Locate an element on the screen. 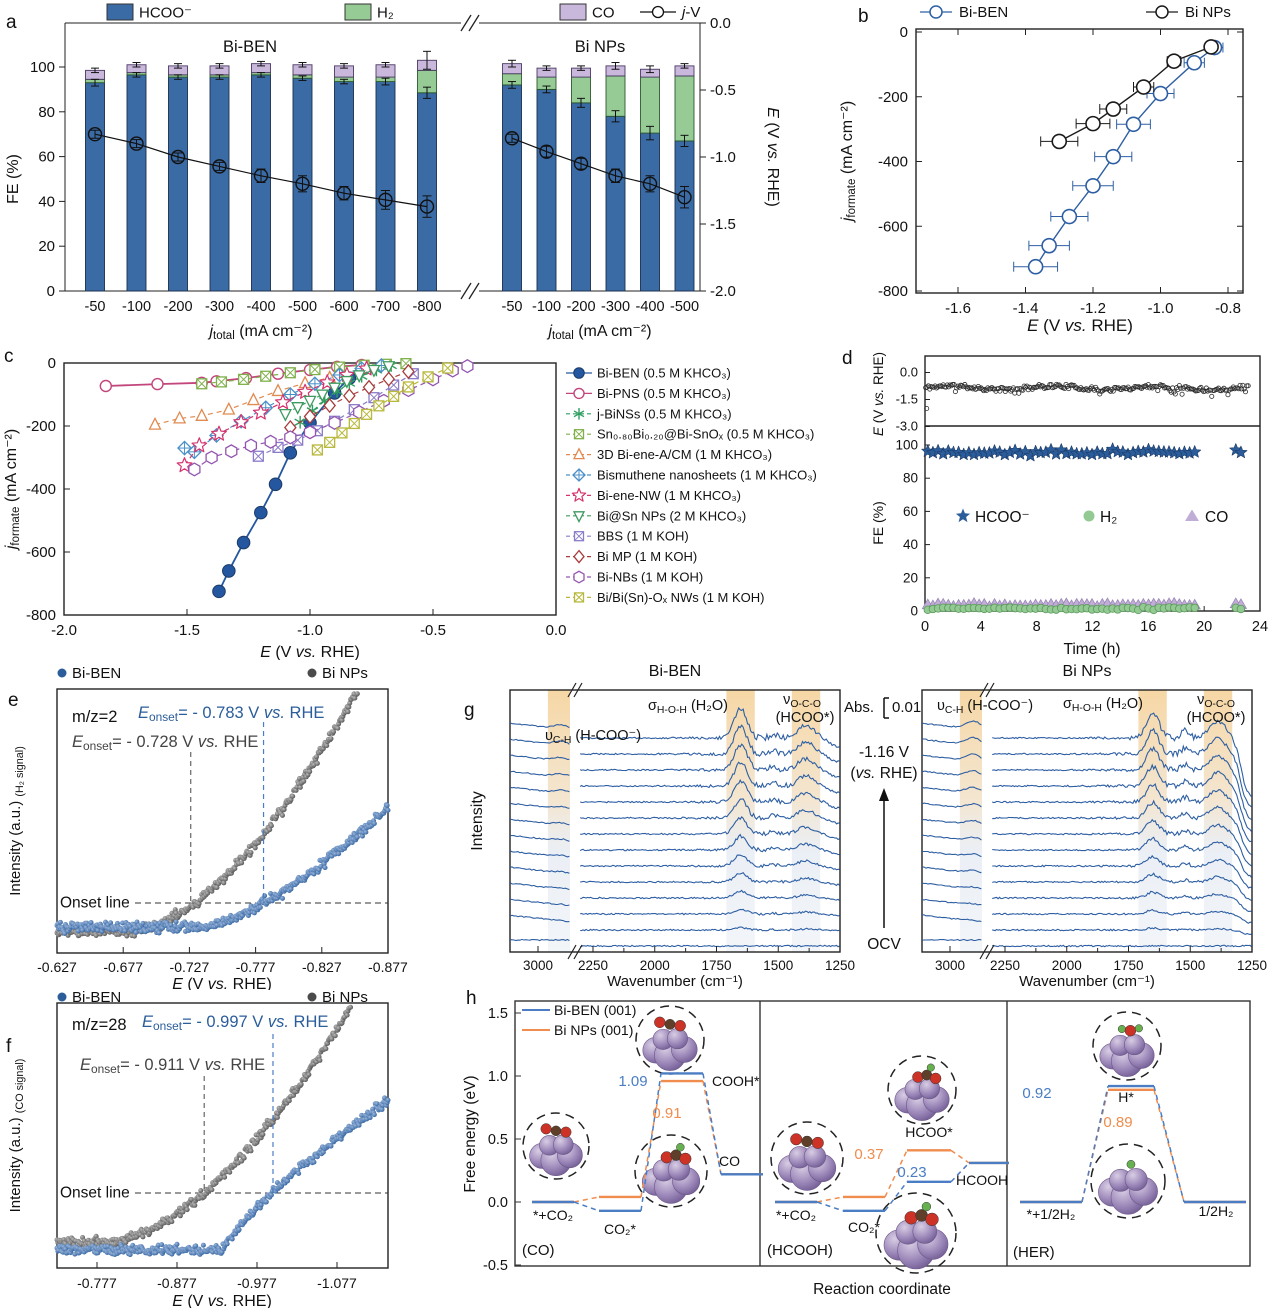 The width and height of the screenshot is (1268, 1308). svg-text: H₂ is located at coordinates (1108, 517).